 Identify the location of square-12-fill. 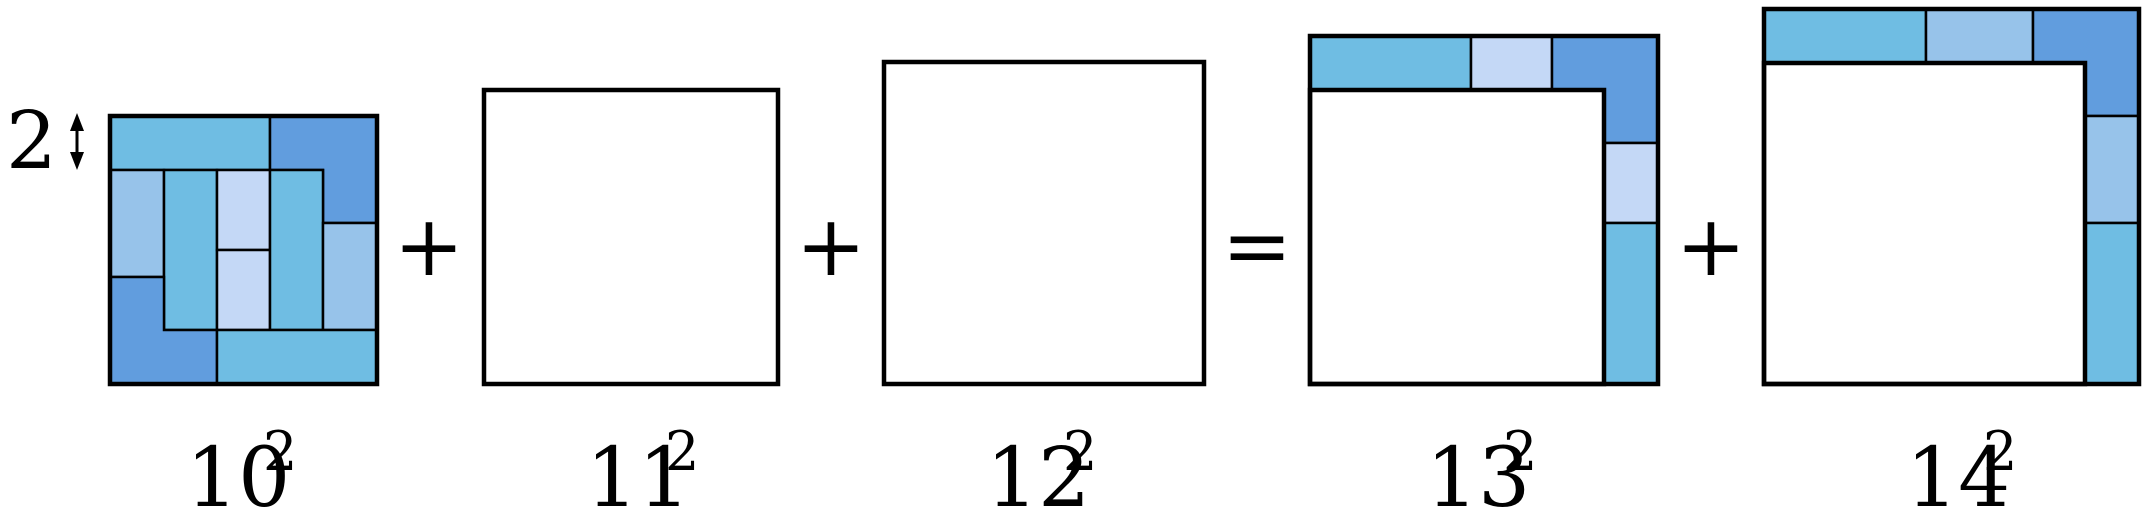
(1044, 223).